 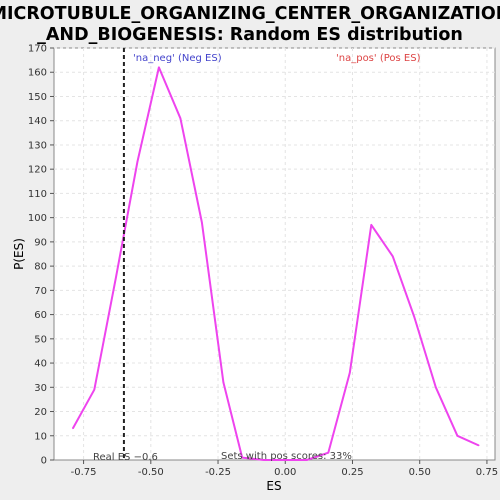 I want to click on y-tick-label: 20, so click(x=40, y=412).